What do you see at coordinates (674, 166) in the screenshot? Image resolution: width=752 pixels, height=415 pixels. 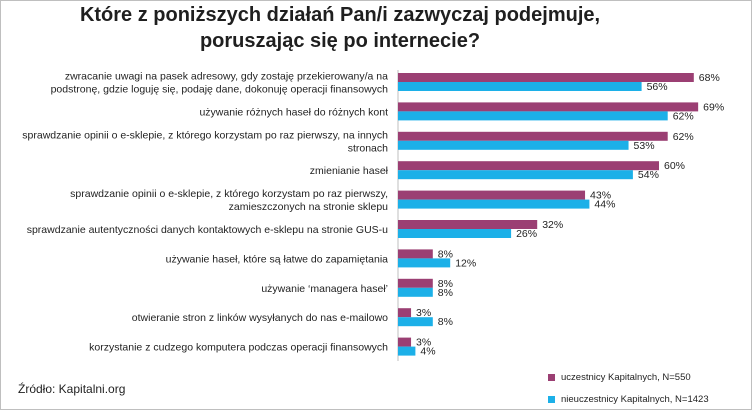 I see `data-label-series-1: 60%` at bounding box center [674, 166].